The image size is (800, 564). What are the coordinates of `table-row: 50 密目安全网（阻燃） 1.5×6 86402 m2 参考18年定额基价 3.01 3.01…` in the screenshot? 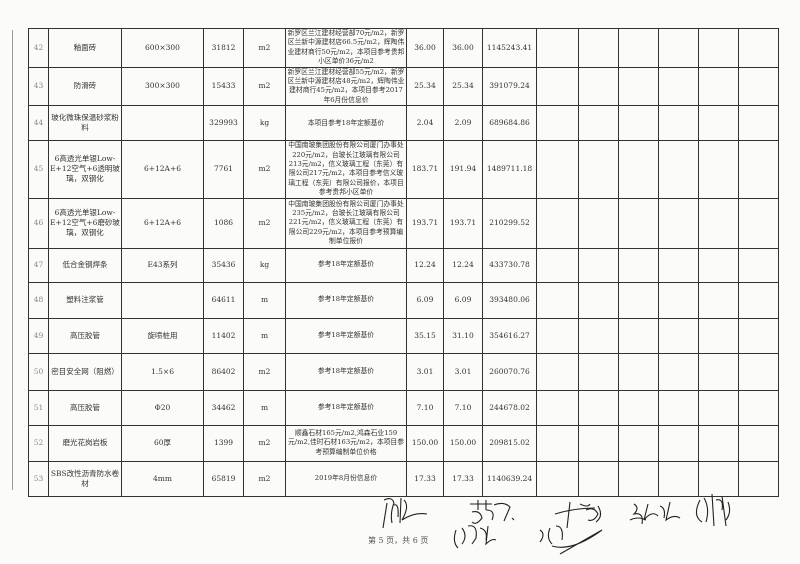 It's located at (403, 371).